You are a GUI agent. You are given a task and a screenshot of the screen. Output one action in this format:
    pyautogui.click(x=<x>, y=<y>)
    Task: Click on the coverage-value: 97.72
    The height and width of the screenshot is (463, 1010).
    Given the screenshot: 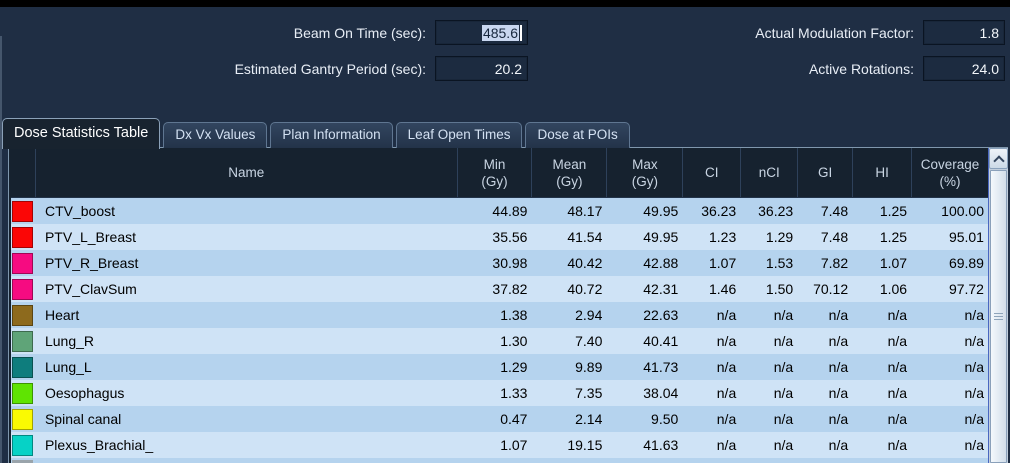 What is the action you would take?
    pyautogui.click(x=966, y=289)
    